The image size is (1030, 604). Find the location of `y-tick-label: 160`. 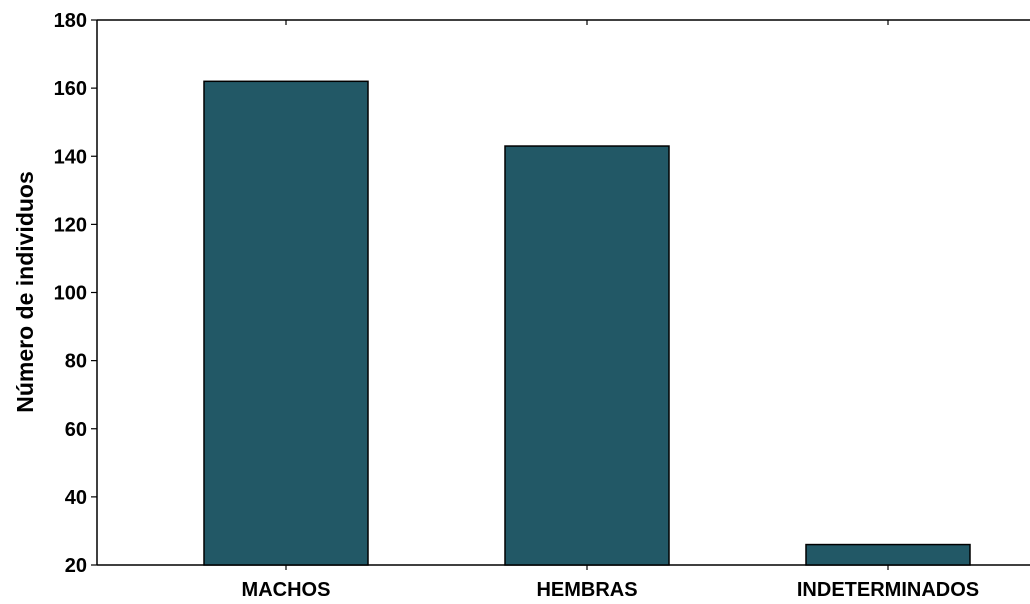

y-tick-label: 160 is located at coordinates (70, 89).